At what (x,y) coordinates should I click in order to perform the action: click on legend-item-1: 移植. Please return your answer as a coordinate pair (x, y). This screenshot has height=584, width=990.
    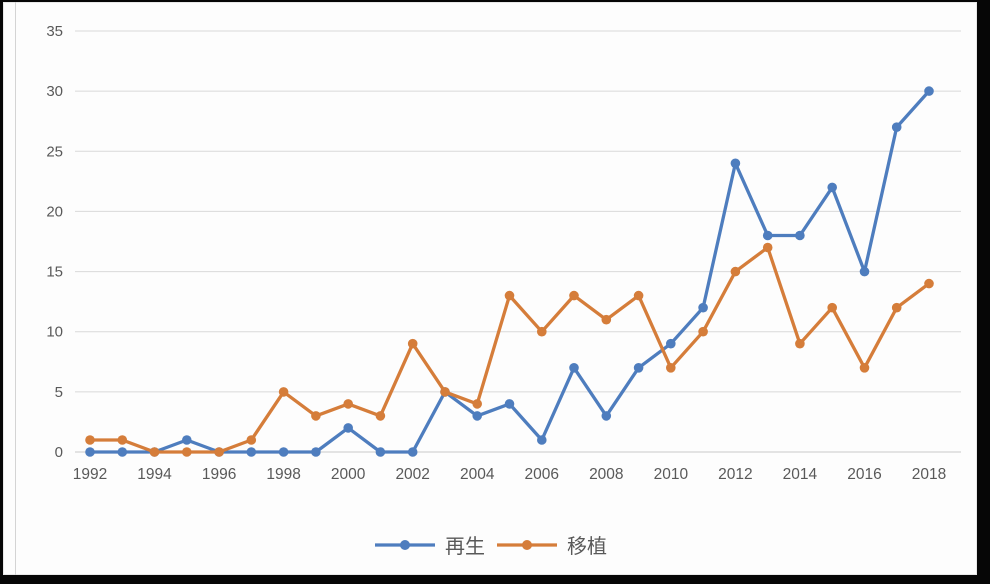
    Looking at the image, I should click on (551, 544).